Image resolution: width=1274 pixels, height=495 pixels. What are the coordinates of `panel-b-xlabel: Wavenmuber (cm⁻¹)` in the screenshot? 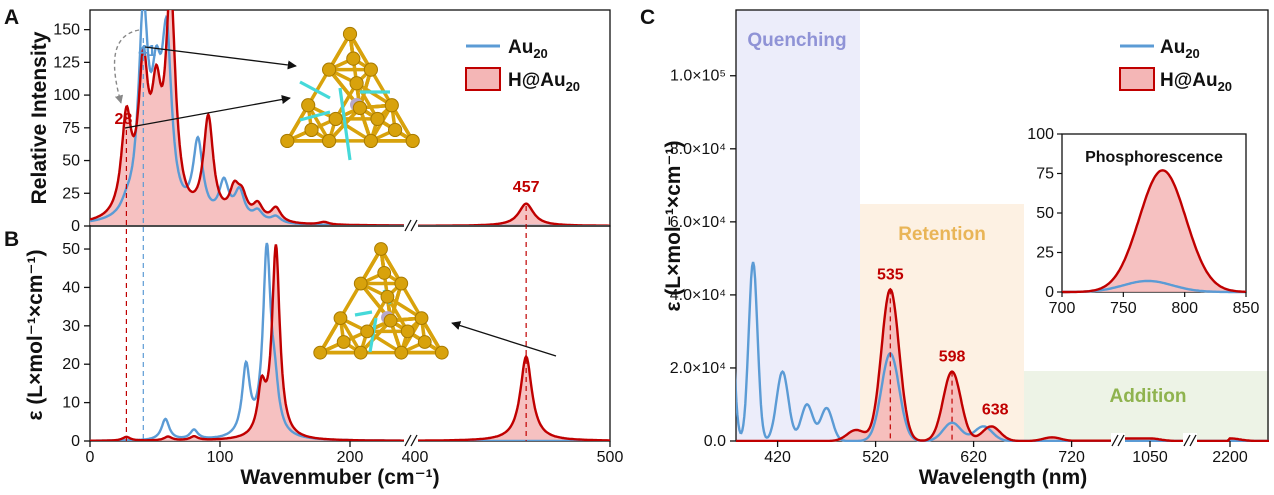 It's located at (339, 477).